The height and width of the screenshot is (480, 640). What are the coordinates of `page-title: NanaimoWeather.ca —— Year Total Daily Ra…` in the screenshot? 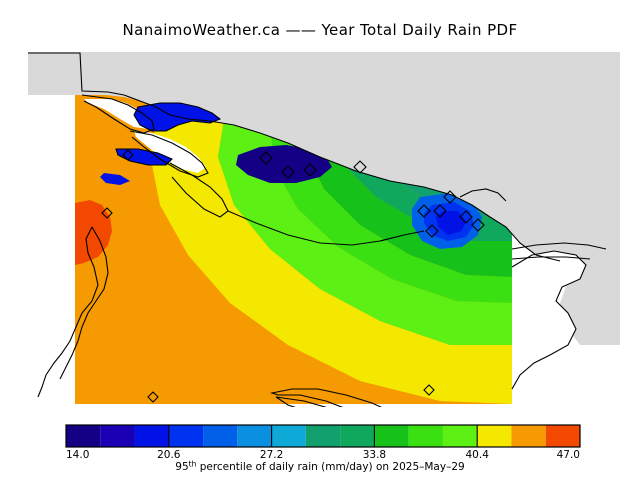 It's located at (320, 30).